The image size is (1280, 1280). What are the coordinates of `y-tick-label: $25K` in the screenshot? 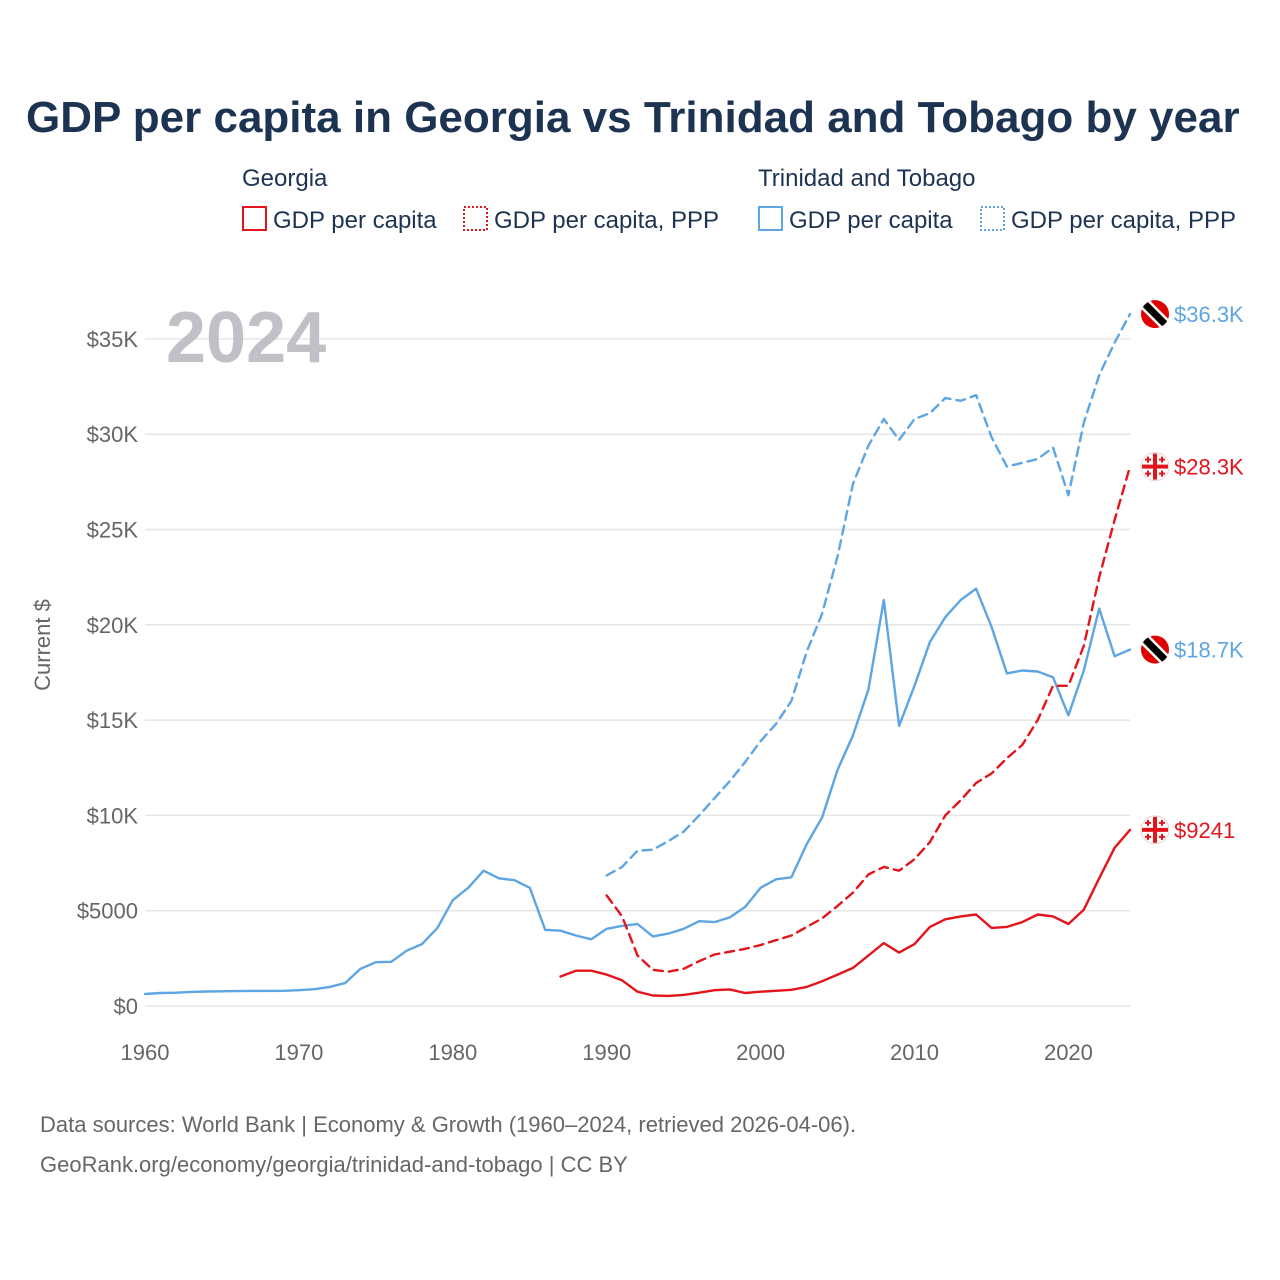 It's located at (113, 530).